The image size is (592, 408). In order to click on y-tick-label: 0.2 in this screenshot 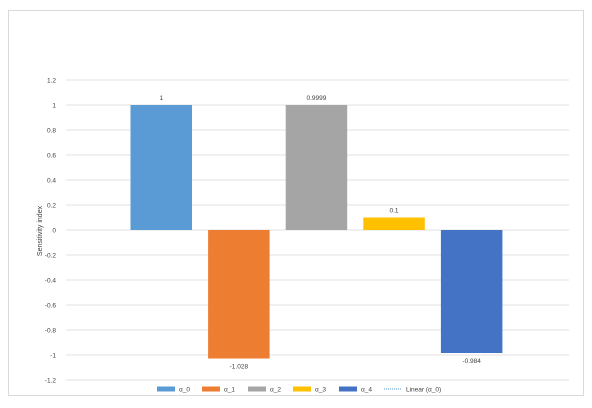, I will do `click(51, 205)`.